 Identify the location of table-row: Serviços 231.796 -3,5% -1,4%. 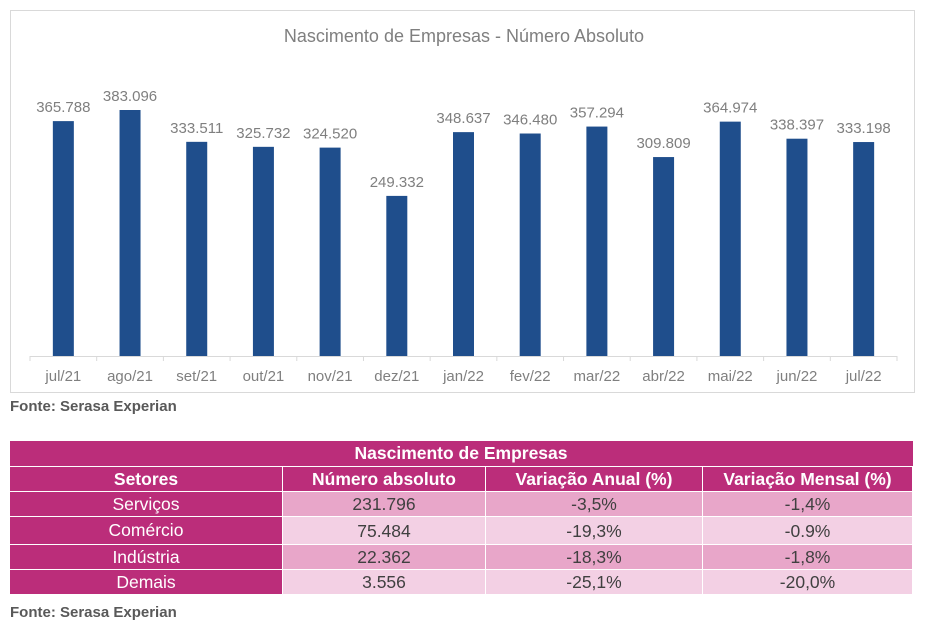
(461, 504).